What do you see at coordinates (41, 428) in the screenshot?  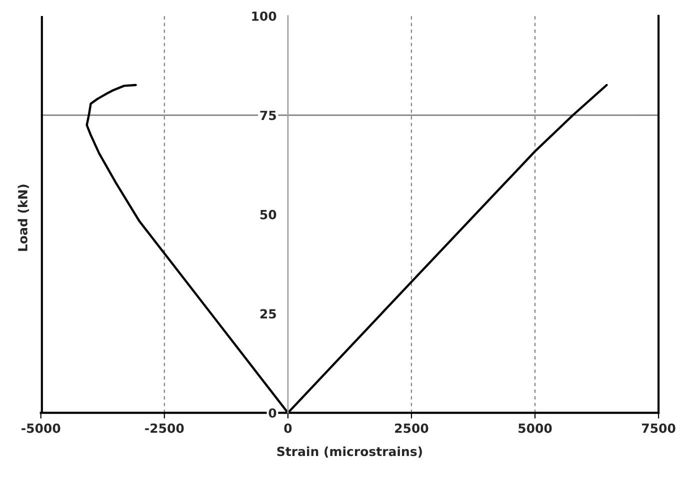 I see `x-tick-label: -5000` at bounding box center [41, 428].